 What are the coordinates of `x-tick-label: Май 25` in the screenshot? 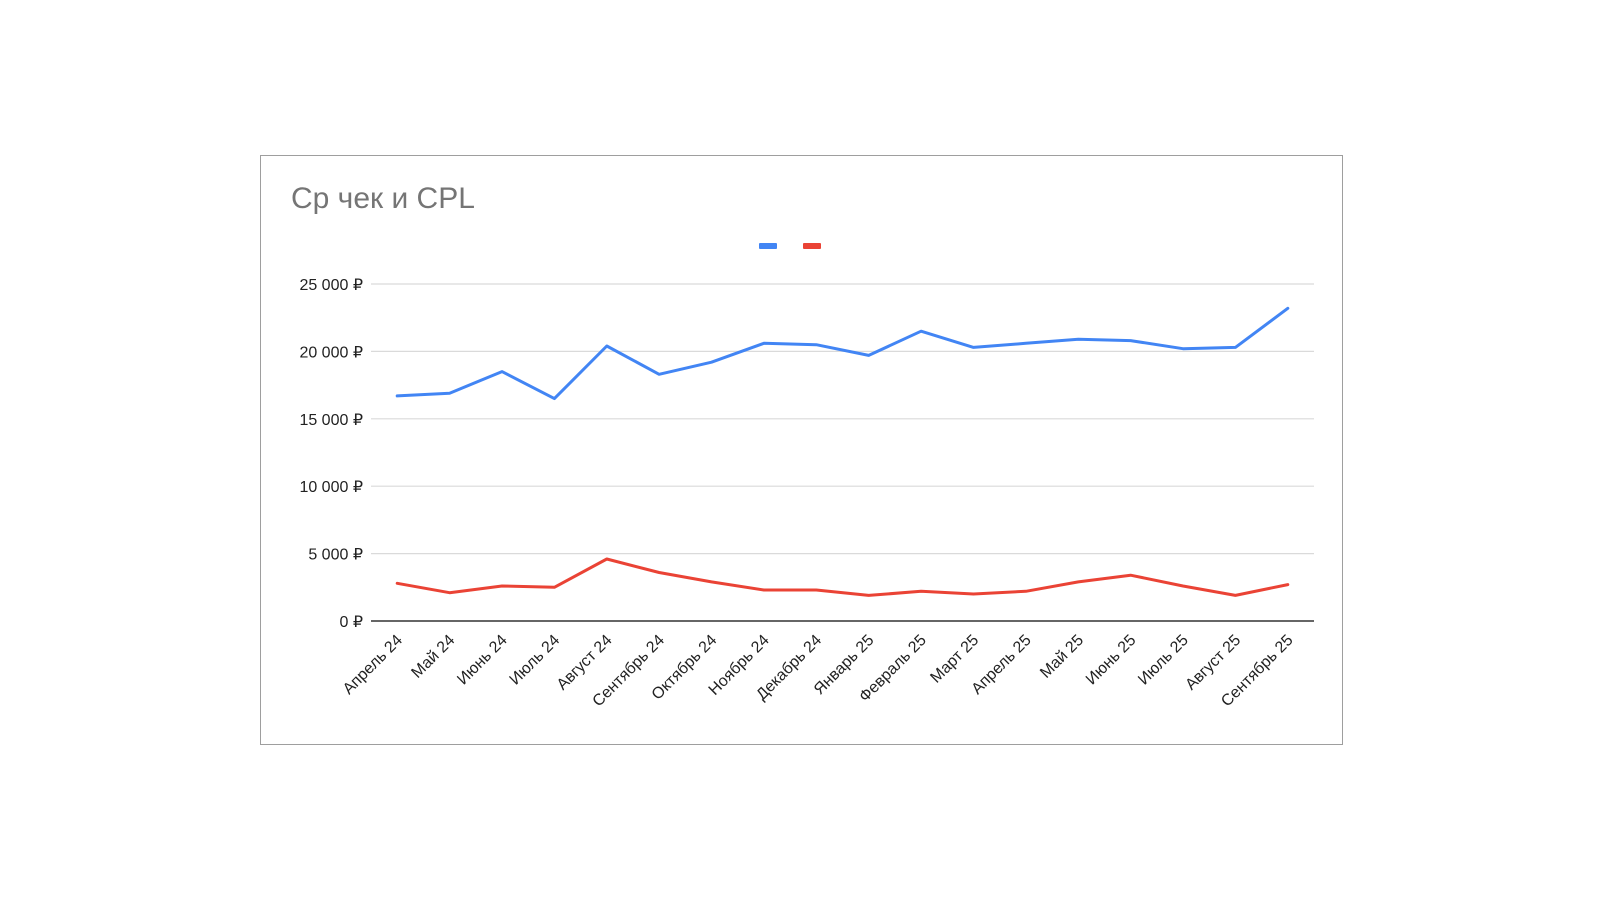 It's located at (1062, 657).